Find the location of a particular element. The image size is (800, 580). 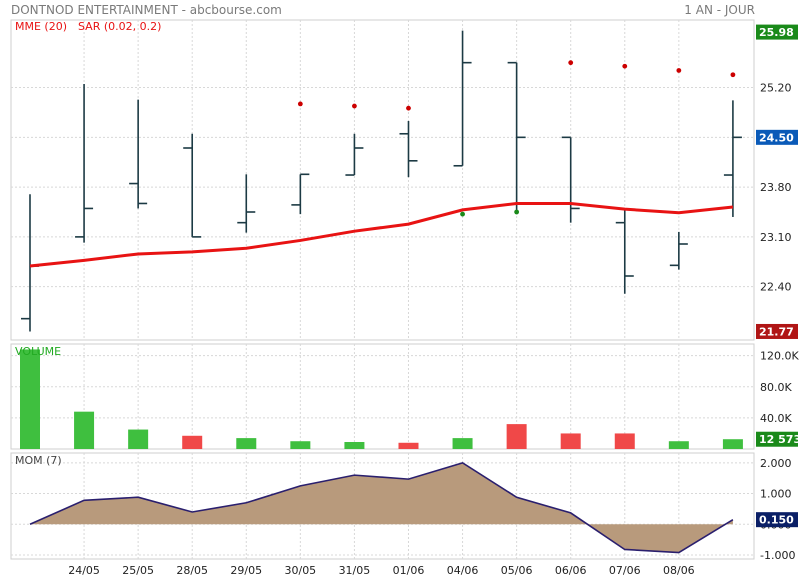

price-tick-label: 23.80 is located at coordinates (776, 187).